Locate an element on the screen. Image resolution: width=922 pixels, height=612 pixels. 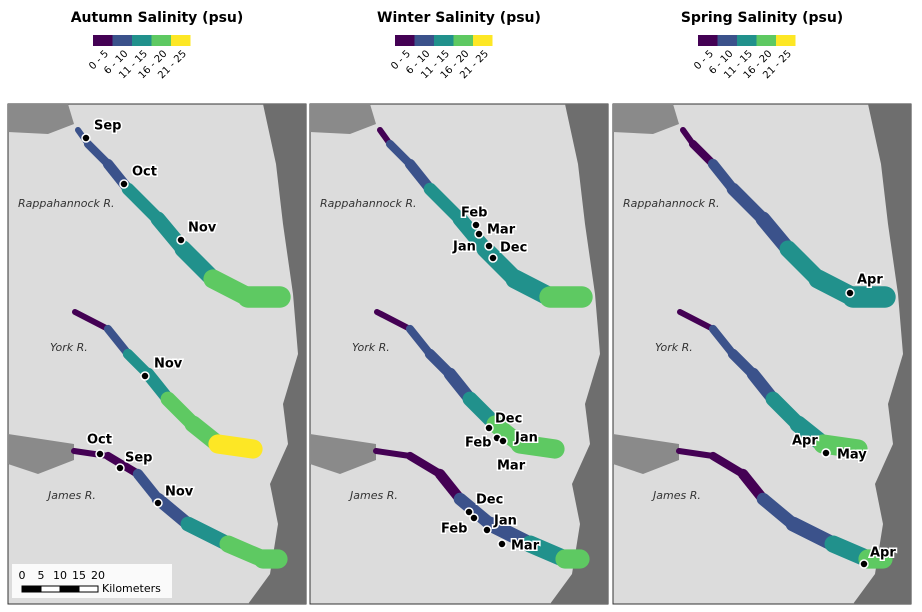
scale-tick-label: 0 is located at coordinates (22, 575).